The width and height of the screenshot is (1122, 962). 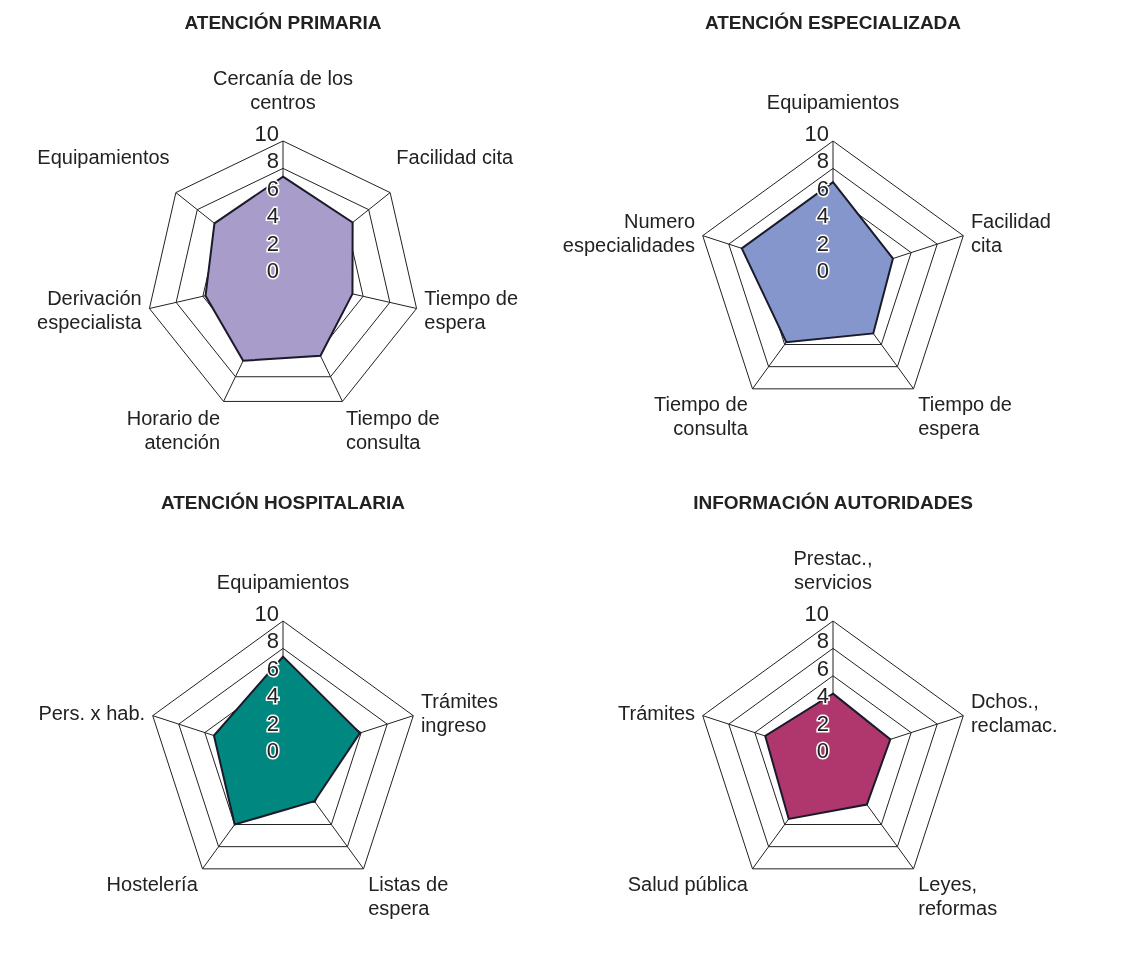 I want to click on chart-title: INFORMACIÓN AUTORIDADES, so click(x=833, y=503).